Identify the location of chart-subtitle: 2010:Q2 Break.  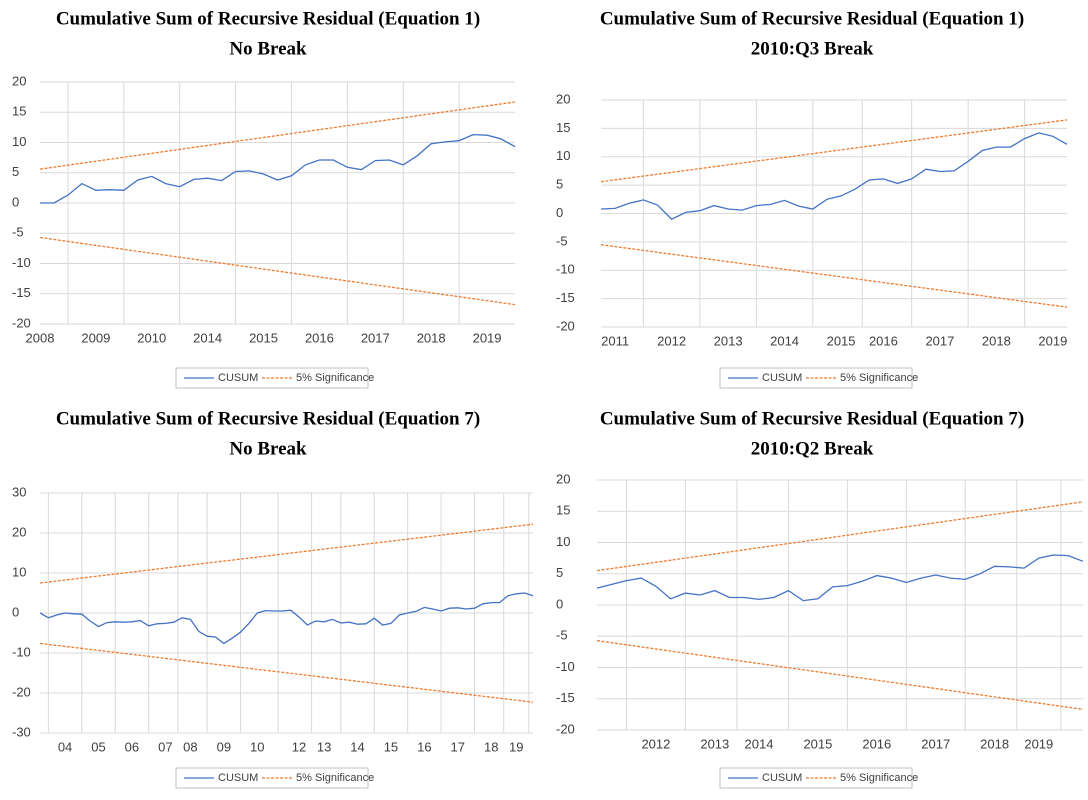
(812, 448).